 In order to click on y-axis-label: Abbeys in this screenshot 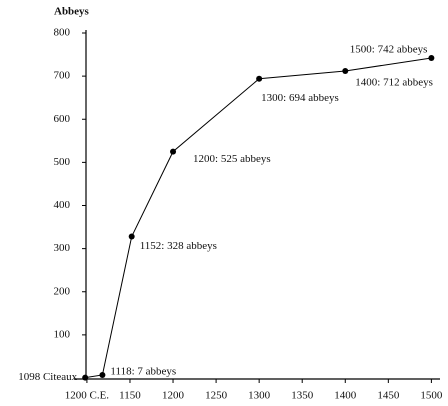, I will do `click(72, 12)`.